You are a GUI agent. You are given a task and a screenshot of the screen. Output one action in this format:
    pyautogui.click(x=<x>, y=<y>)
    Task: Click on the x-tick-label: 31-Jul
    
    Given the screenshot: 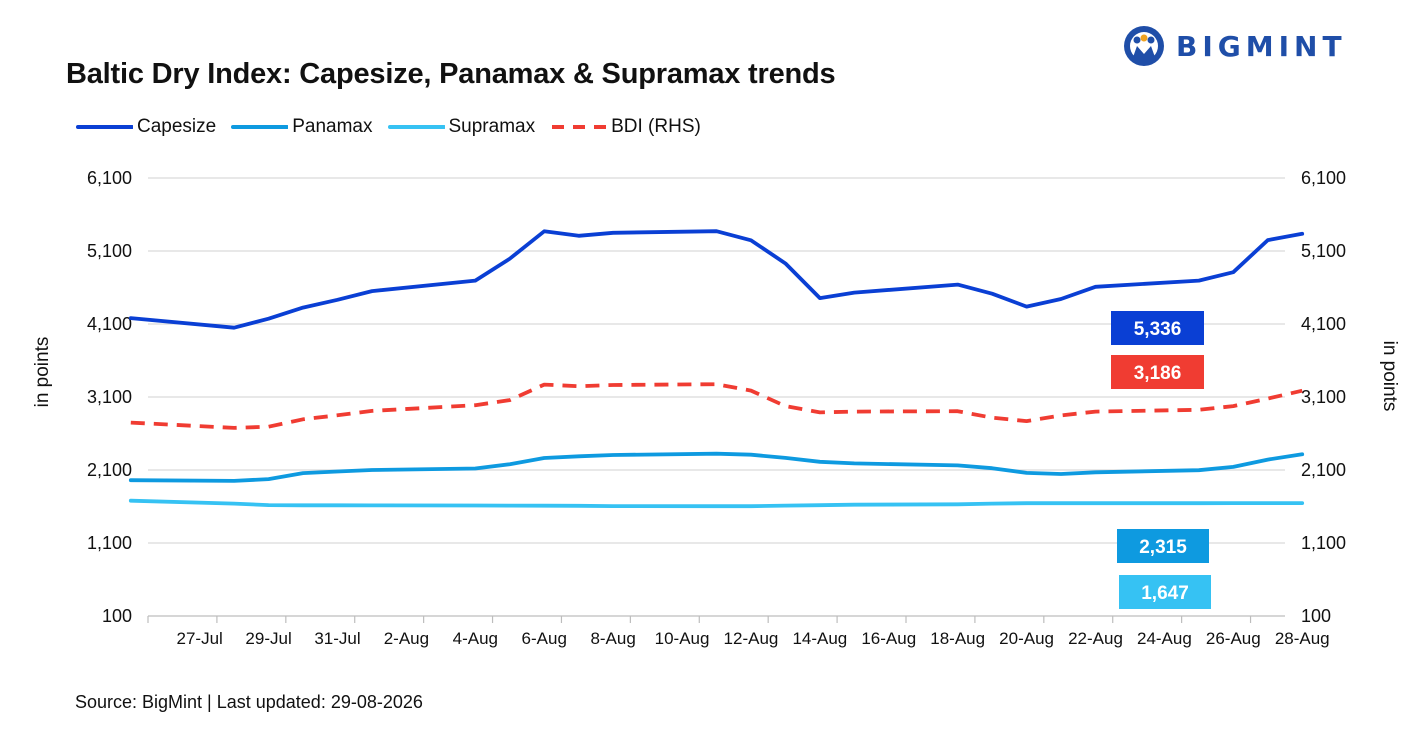 What is the action you would take?
    pyautogui.click(x=337, y=638)
    